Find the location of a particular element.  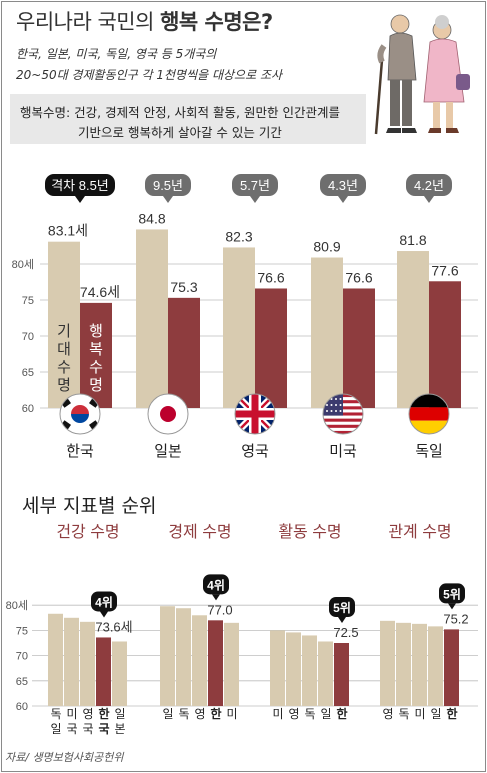

highlight-value-label: 75.2 is located at coordinates (455, 618).